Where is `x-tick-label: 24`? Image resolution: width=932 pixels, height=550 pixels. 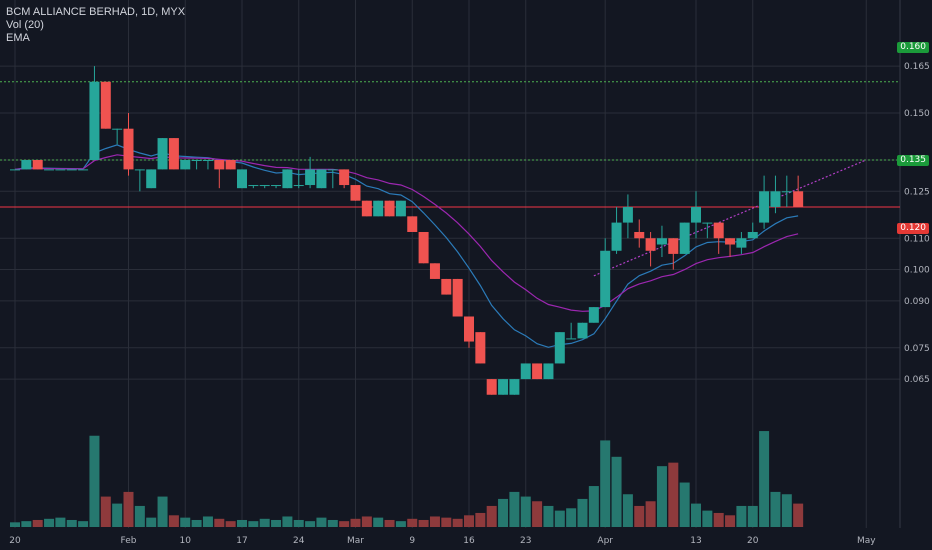 x-tick-label: 24 is located at coordinates (299, 541).